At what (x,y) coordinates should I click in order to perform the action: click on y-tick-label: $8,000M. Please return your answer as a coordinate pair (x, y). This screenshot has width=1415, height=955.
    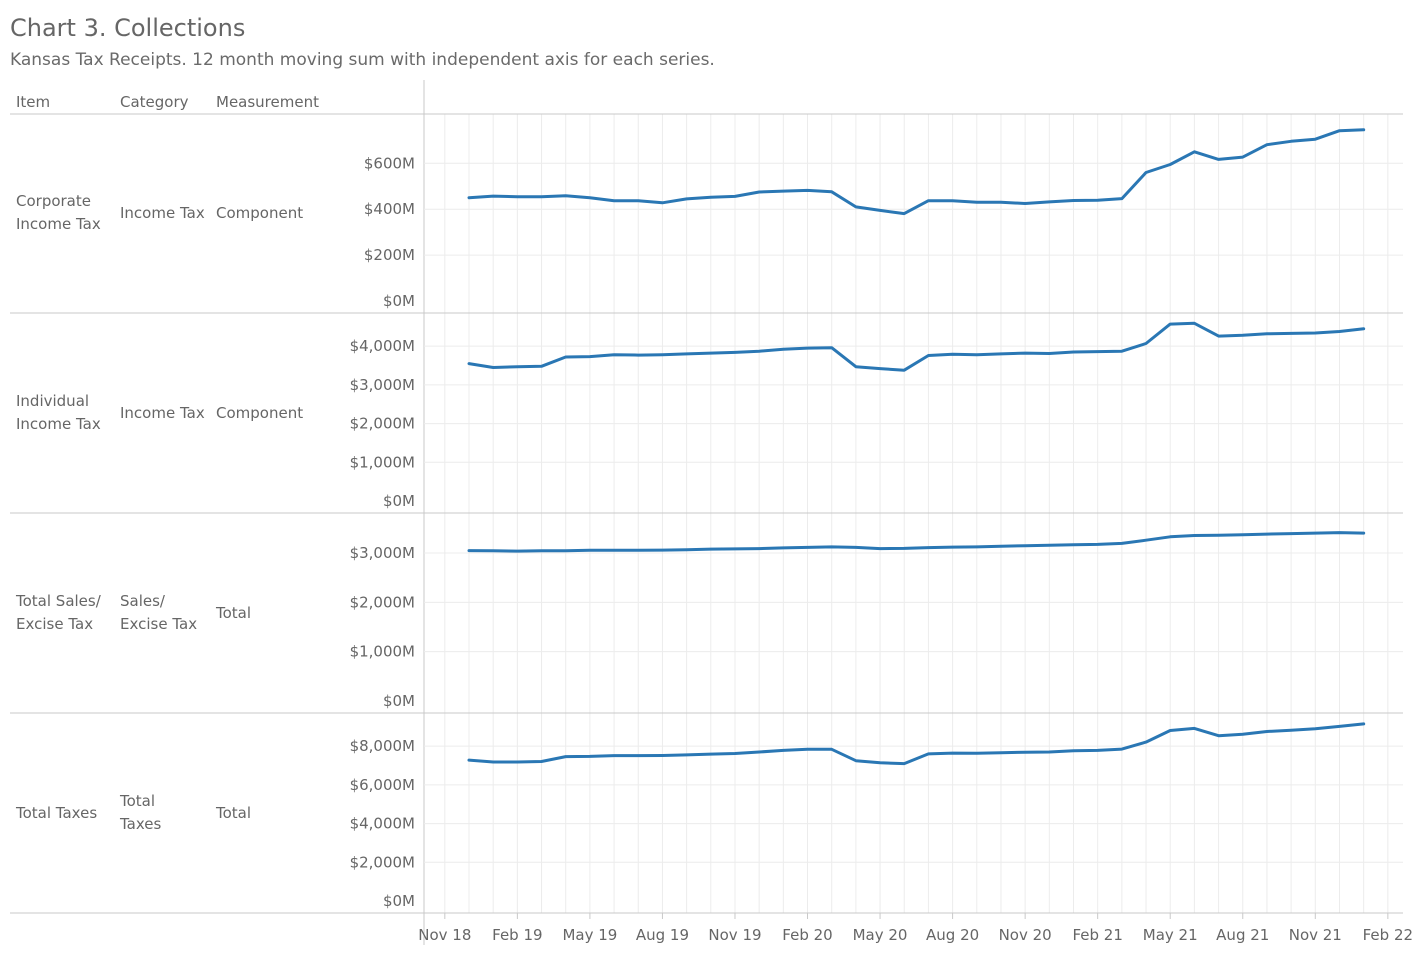
    Looking at the image, I should click on (382, 746).